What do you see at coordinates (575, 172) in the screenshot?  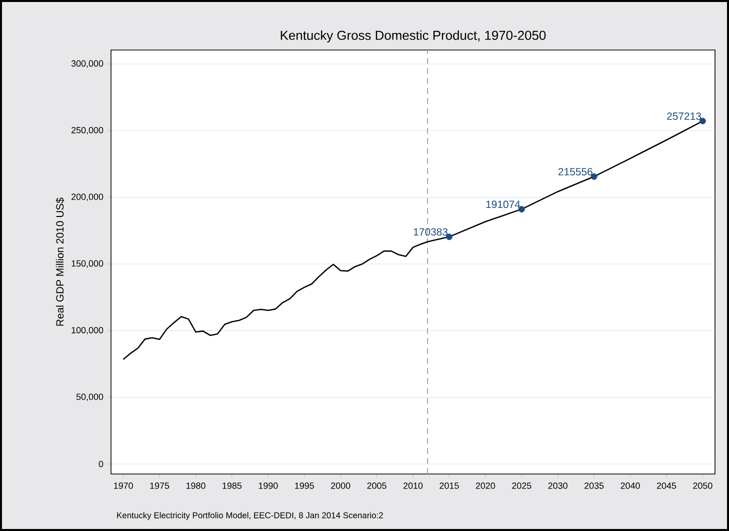 I see `data-label: 215556` at bounding box center [575, 172].